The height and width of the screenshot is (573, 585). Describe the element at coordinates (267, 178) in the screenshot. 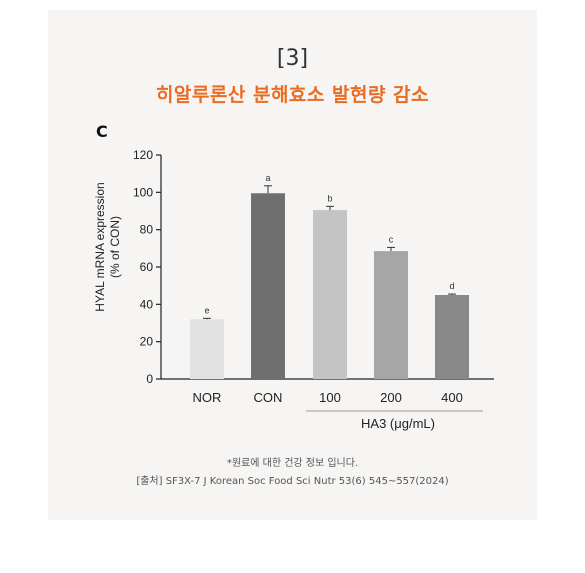

I see `significance-letter: a` at that location.